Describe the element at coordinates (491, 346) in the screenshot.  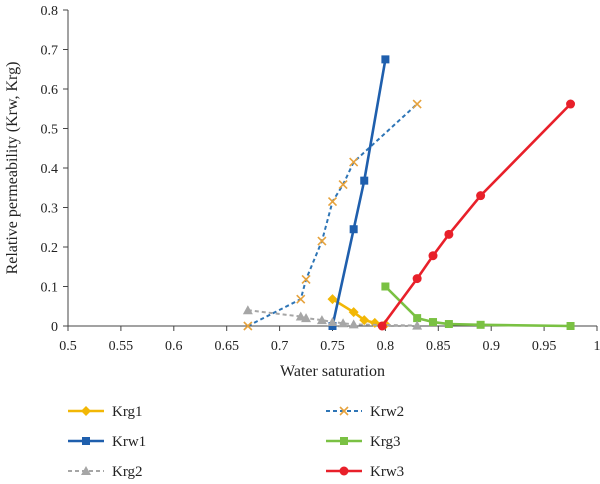
I see `x-tick-label: 0.9` at that location.